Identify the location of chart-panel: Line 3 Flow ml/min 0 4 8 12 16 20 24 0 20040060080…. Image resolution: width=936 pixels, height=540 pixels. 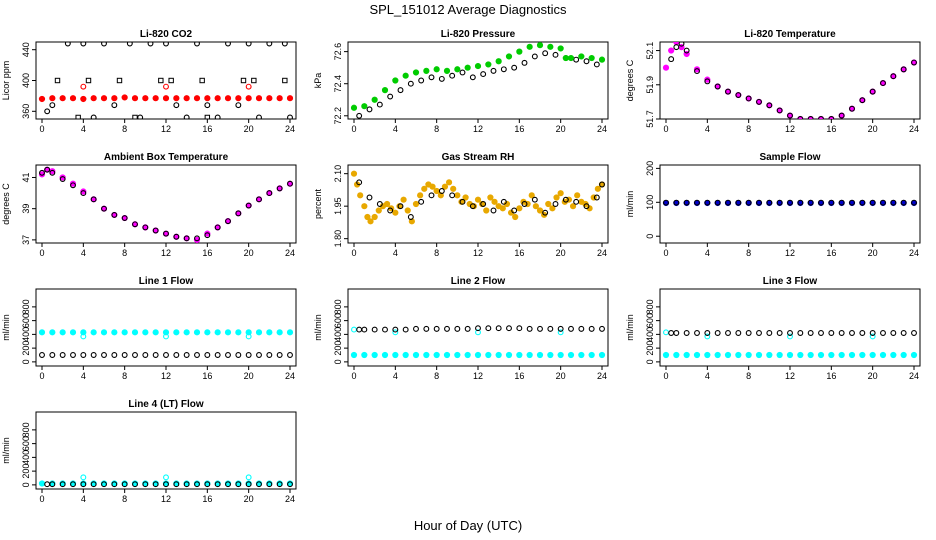
(773, 328).